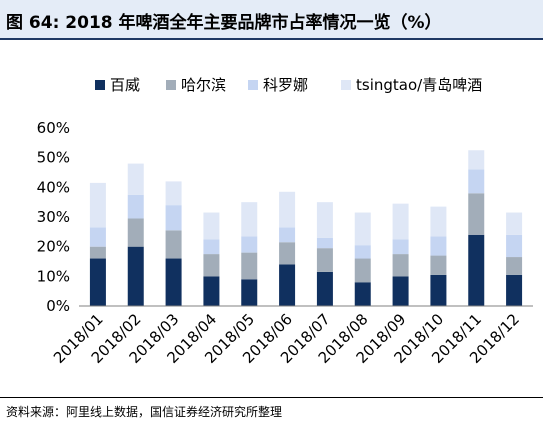 This screenshot has width=543, height=424. What do you see at coordinates (53, 247) in the screenshot?
I see `y-tick-label: 20%` at bounding box center [53, 247].